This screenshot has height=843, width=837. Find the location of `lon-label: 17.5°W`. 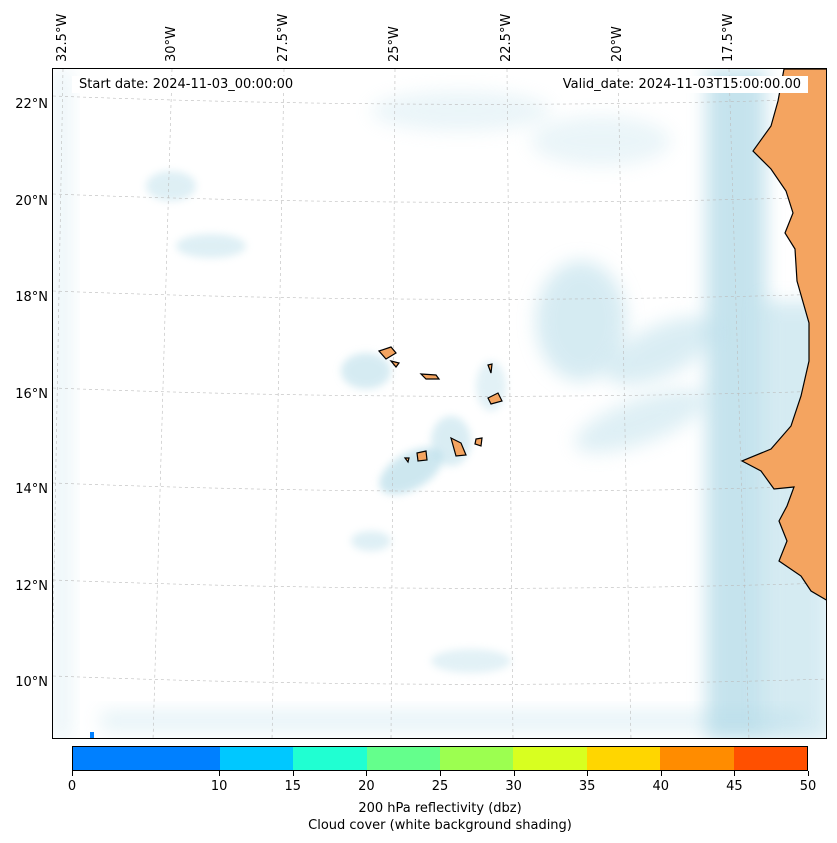

lon-label: 17.5°W is located at coordinates (728, 37).